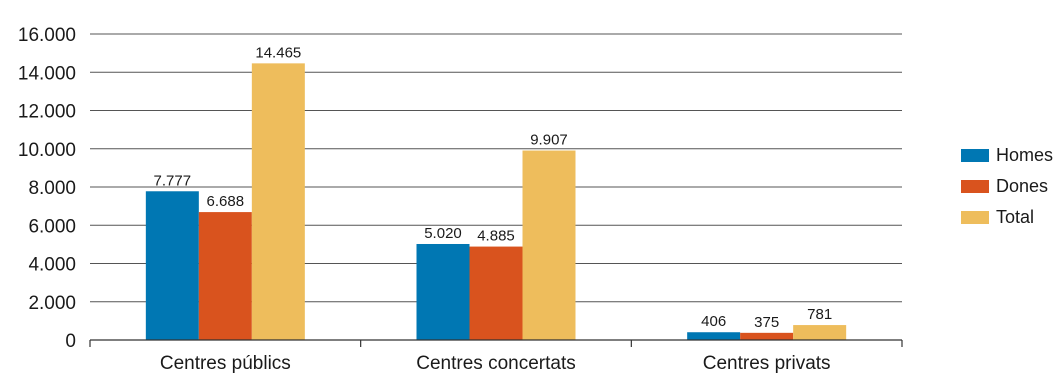 Image resolution: width=1062 pixels, height=374 pixels. I want to click on data-label: 7.777, so click(173, 180).